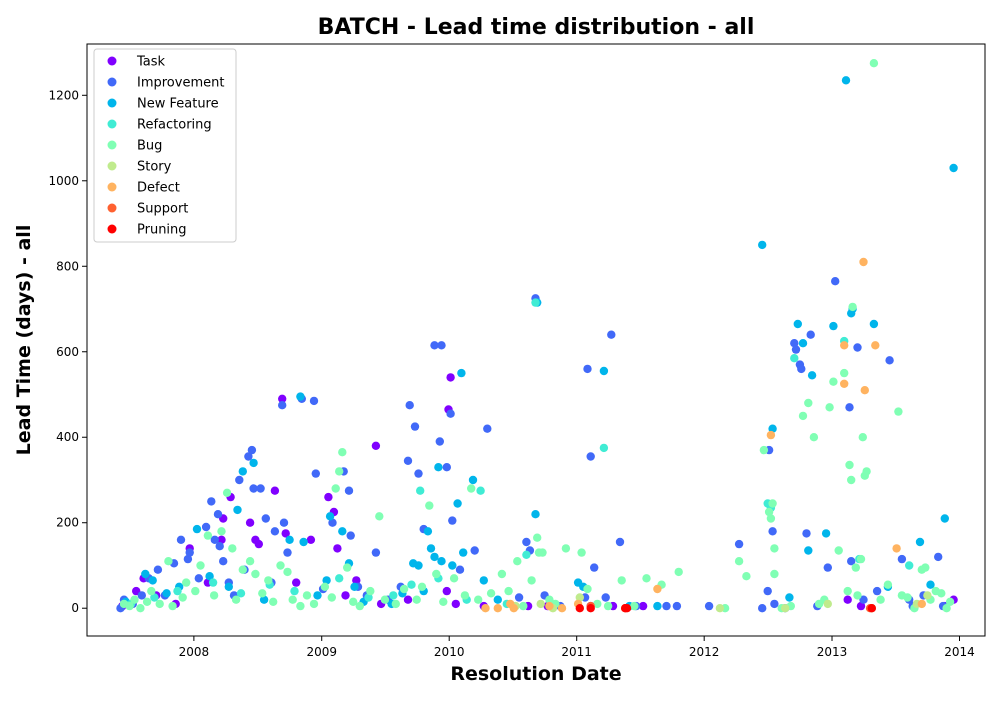 Image resolution: width=1000 pixels, height=704 pixels. What do you see at coordinates (576, 652) in the screenshot?
I see `x-tick-label: 2011` at bounding box center [576, 652].